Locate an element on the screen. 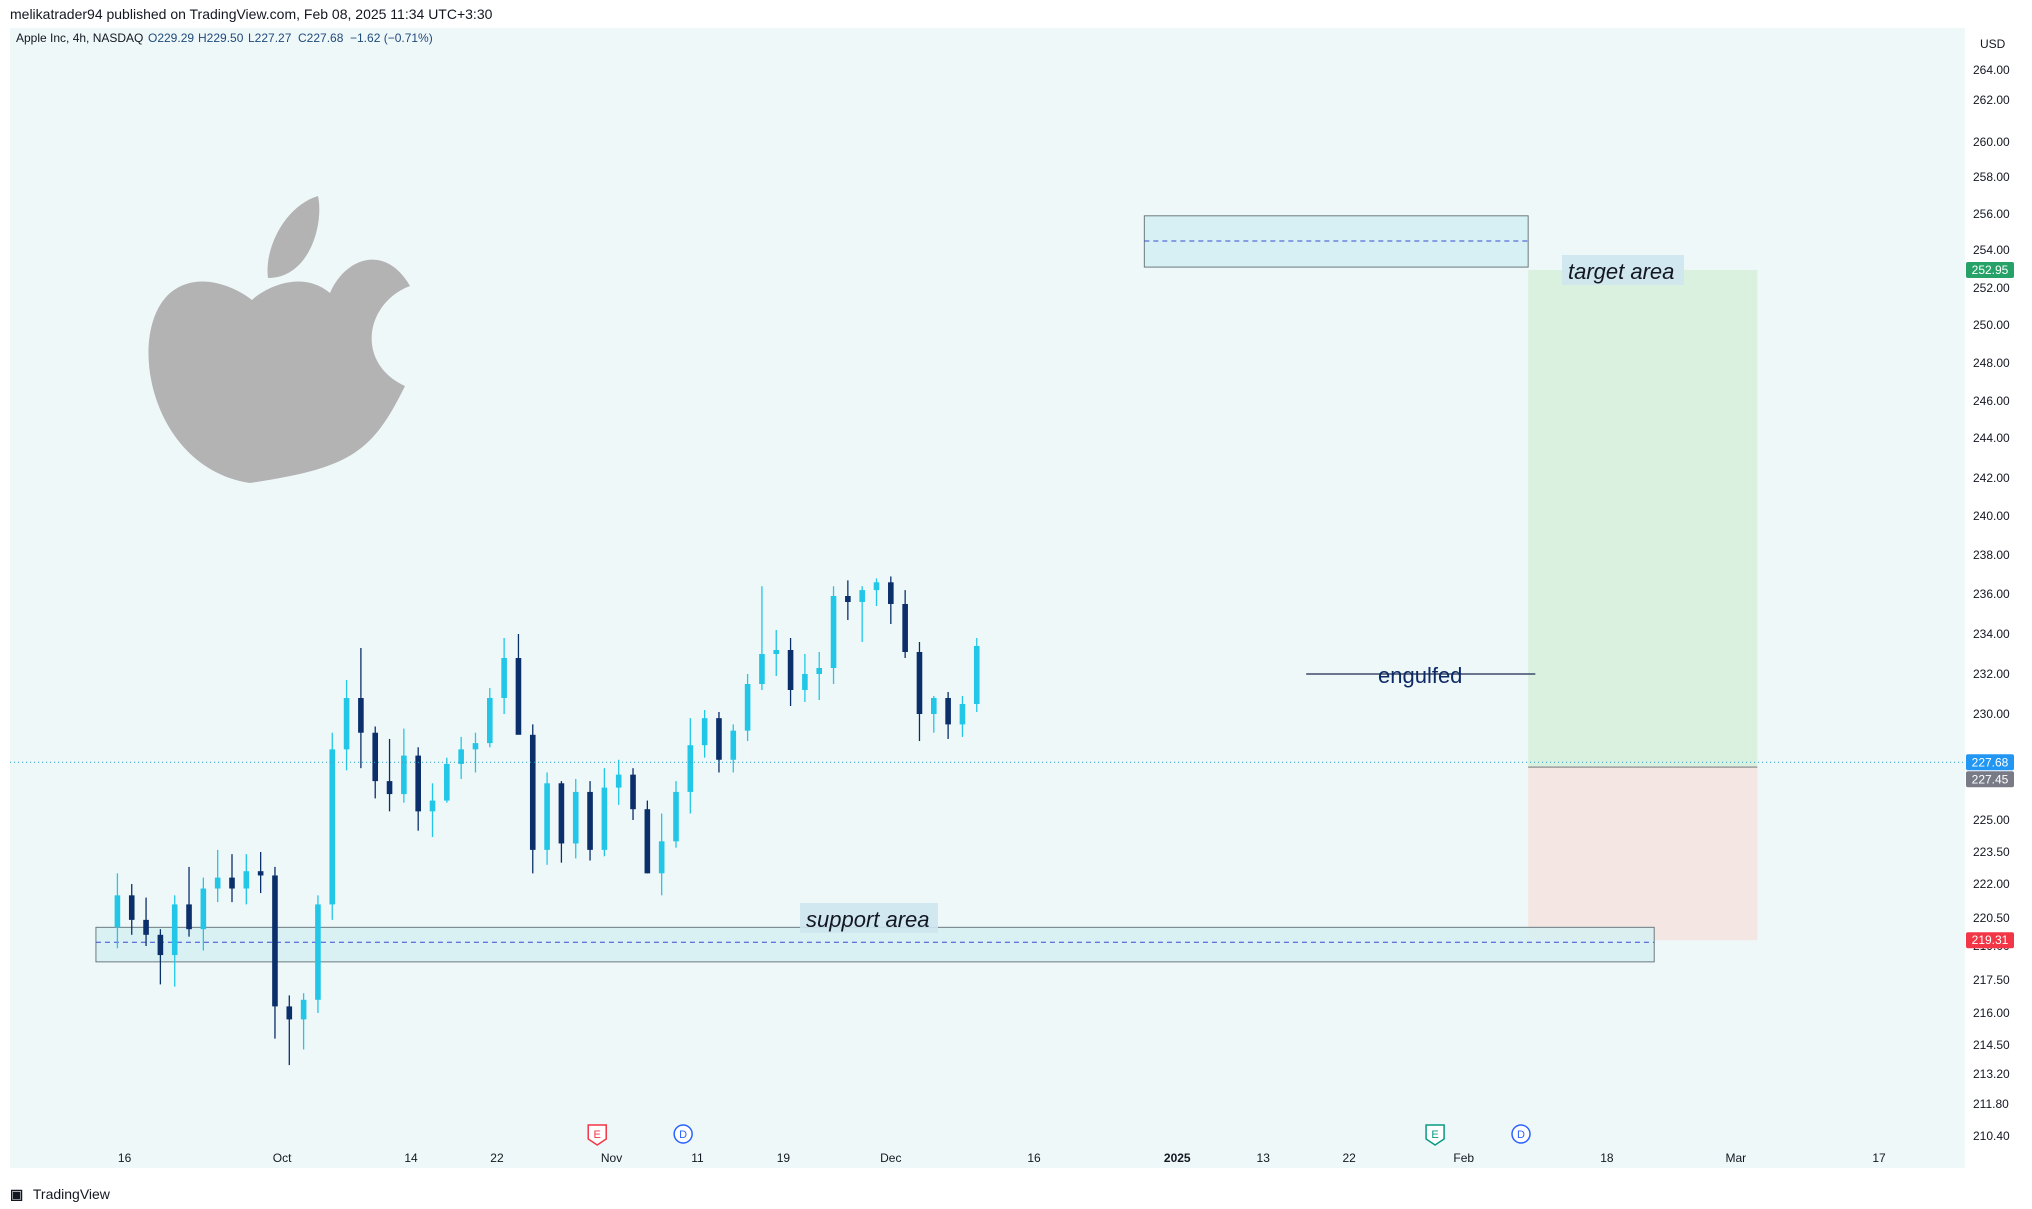 The width and height of the screenshot is (2032, 1209). y-tick-label: 234.00 is located at coordinates (1991, 634).